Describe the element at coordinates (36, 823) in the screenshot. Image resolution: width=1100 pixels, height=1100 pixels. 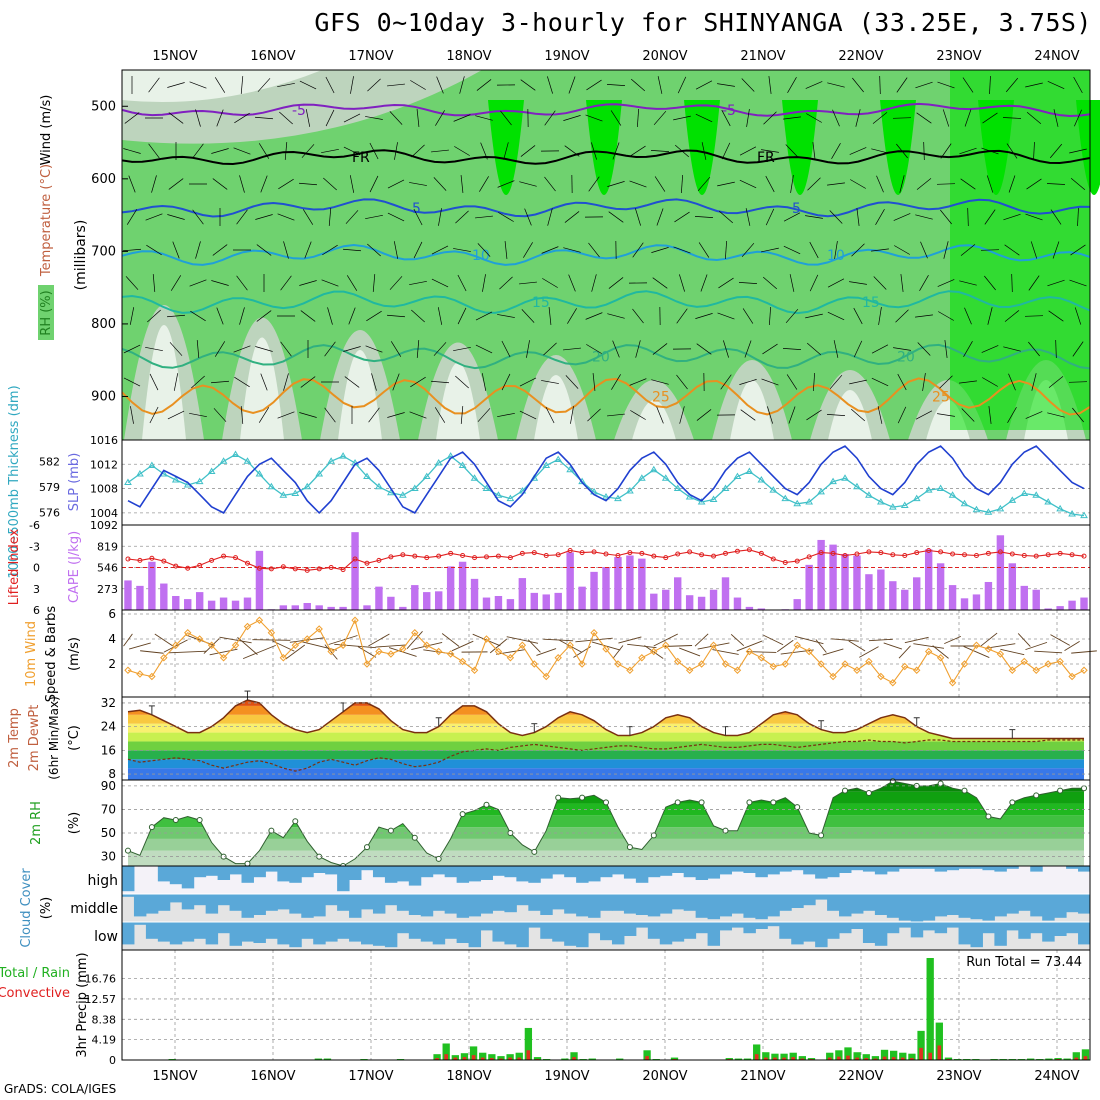
I see `rh-axis-label-1: 2m RH` at that location.